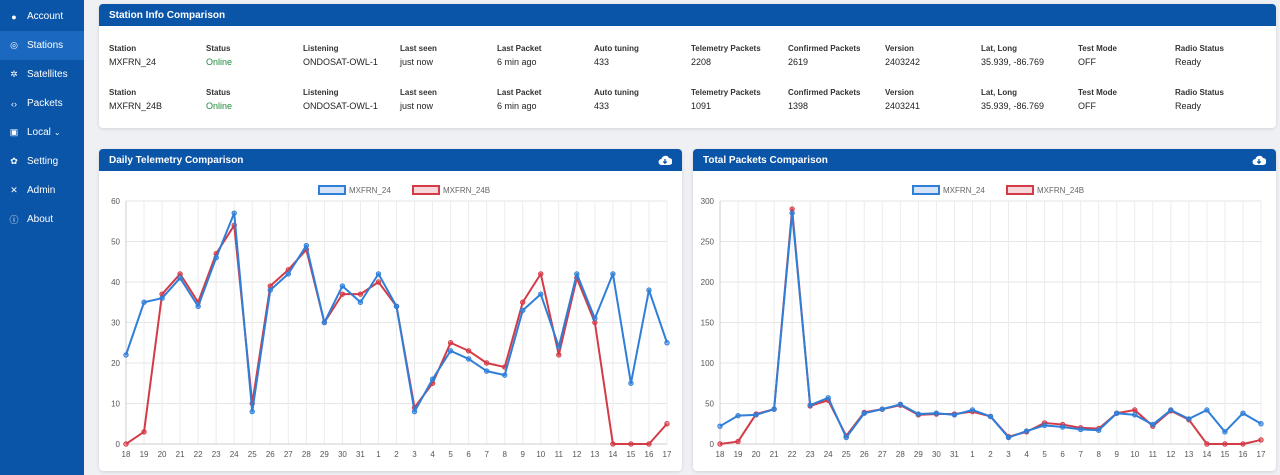  What do you see at coordinates (133, 62) in the screenshot?
I see `info-value: MXFRN_24` at bounding box center [133, 62].